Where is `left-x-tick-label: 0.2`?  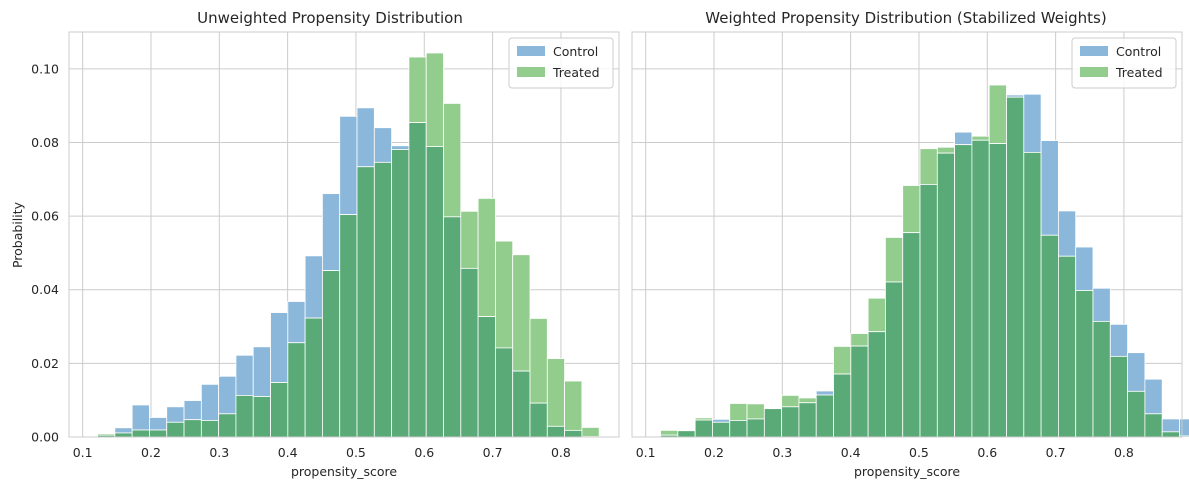
left-x-tick-label: 0.2 is located at coordinates (151, 452).